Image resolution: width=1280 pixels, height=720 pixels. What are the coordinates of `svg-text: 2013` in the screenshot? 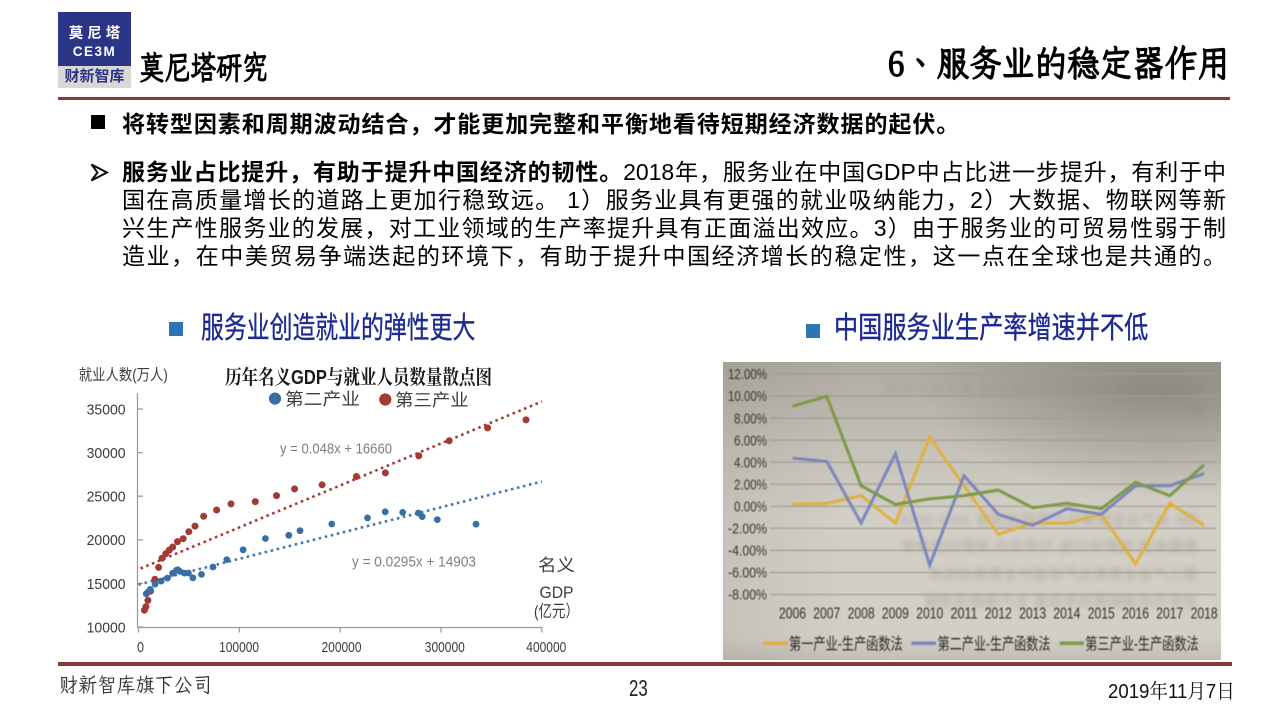 It's located at (1032, 614).